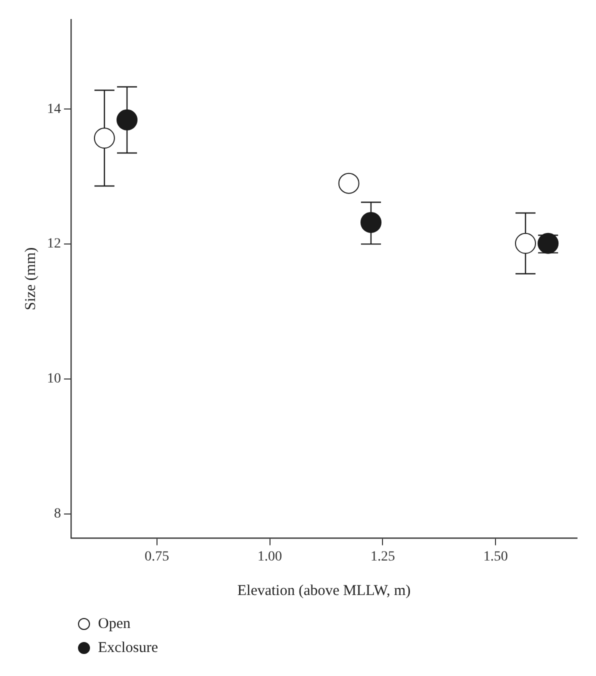 This screenshot has width=596, height=676. I want to click on legend-label: Open, so click(114, 624).